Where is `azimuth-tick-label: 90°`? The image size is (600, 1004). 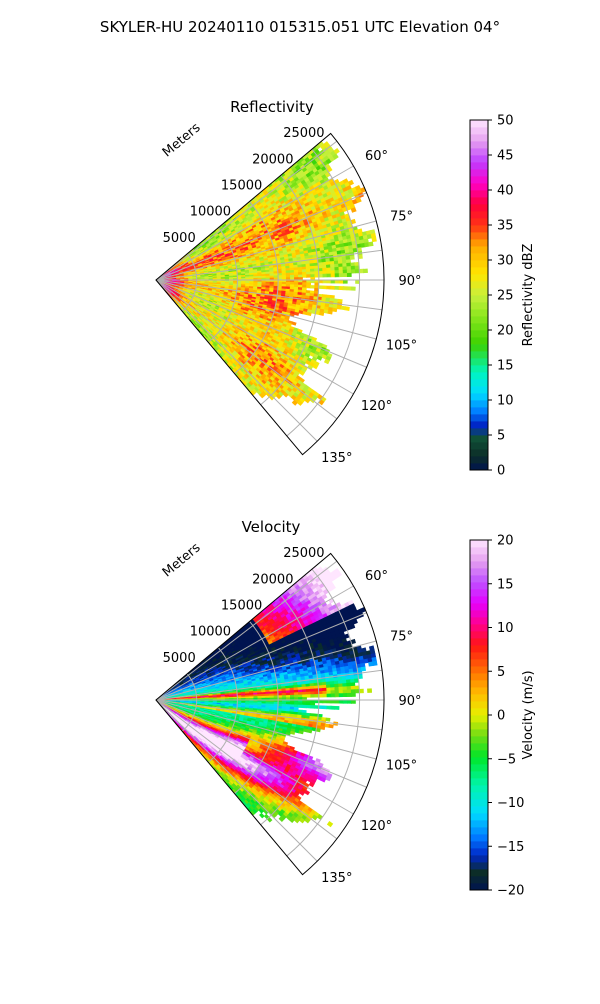
azimuth-tick-label: 90° is located at coordinates (409, 281).